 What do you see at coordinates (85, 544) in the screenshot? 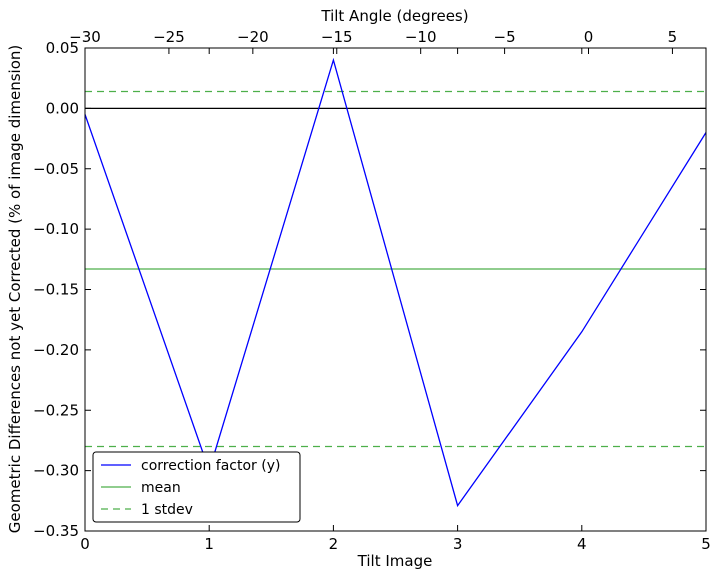
I see `x-tick-label: 0` at bounding box center [85, 544].